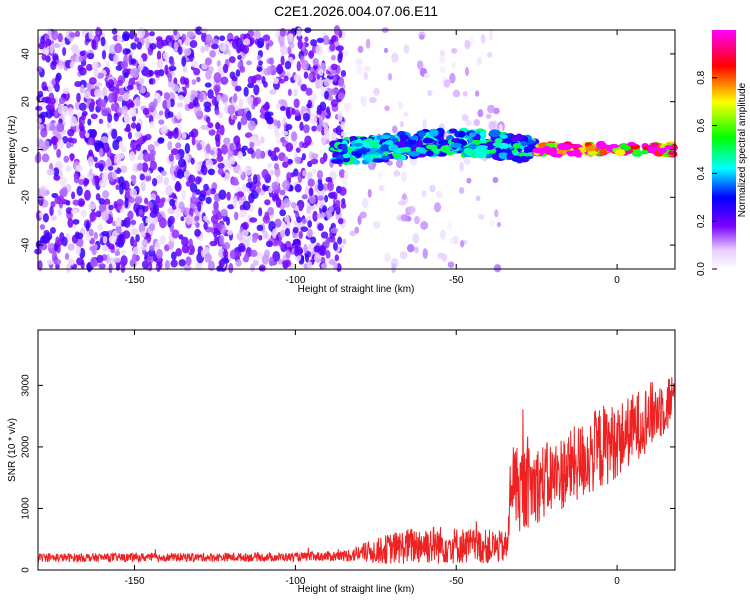 The height and width of the screenshot is (605, 750). What do you see at coordinates (356, 289) in the screenshot?
I see `spectrogram-x-label: Height of straight line (km)` at bounding box center [356, 289].